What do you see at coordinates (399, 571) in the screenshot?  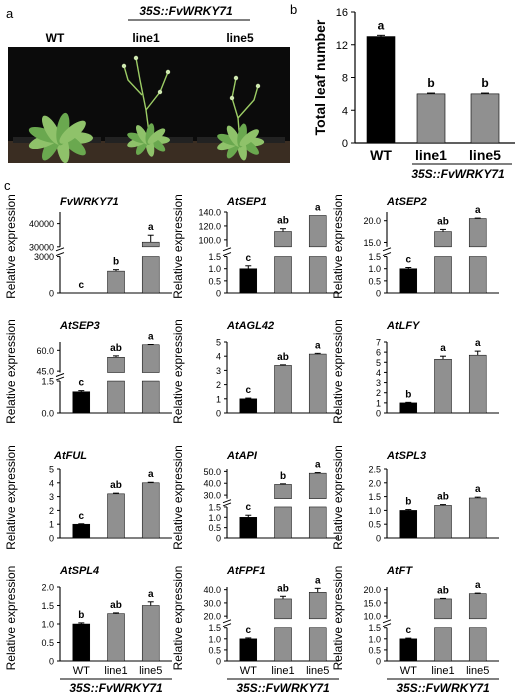 I see `chart-title: AtFT` at bounding box center [399, 571].